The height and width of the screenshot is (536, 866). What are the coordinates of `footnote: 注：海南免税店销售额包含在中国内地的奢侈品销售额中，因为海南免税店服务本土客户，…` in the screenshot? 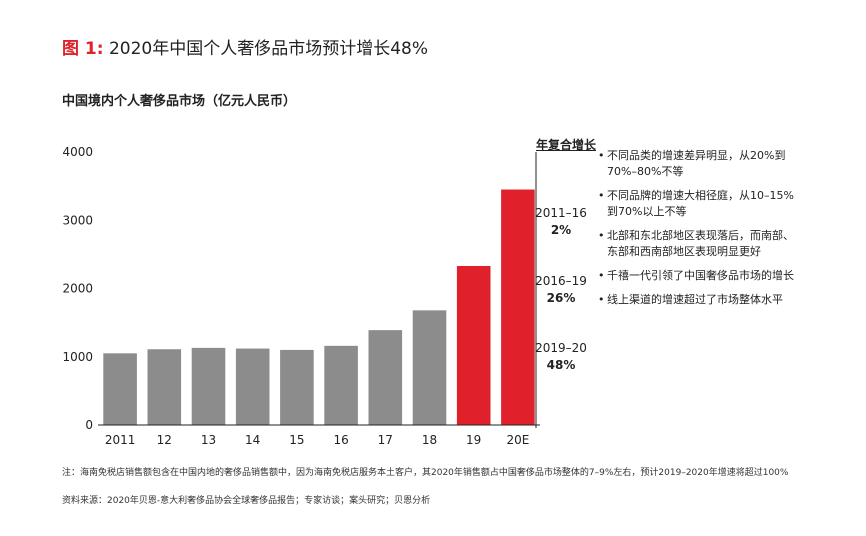 It's located at (425, 473).